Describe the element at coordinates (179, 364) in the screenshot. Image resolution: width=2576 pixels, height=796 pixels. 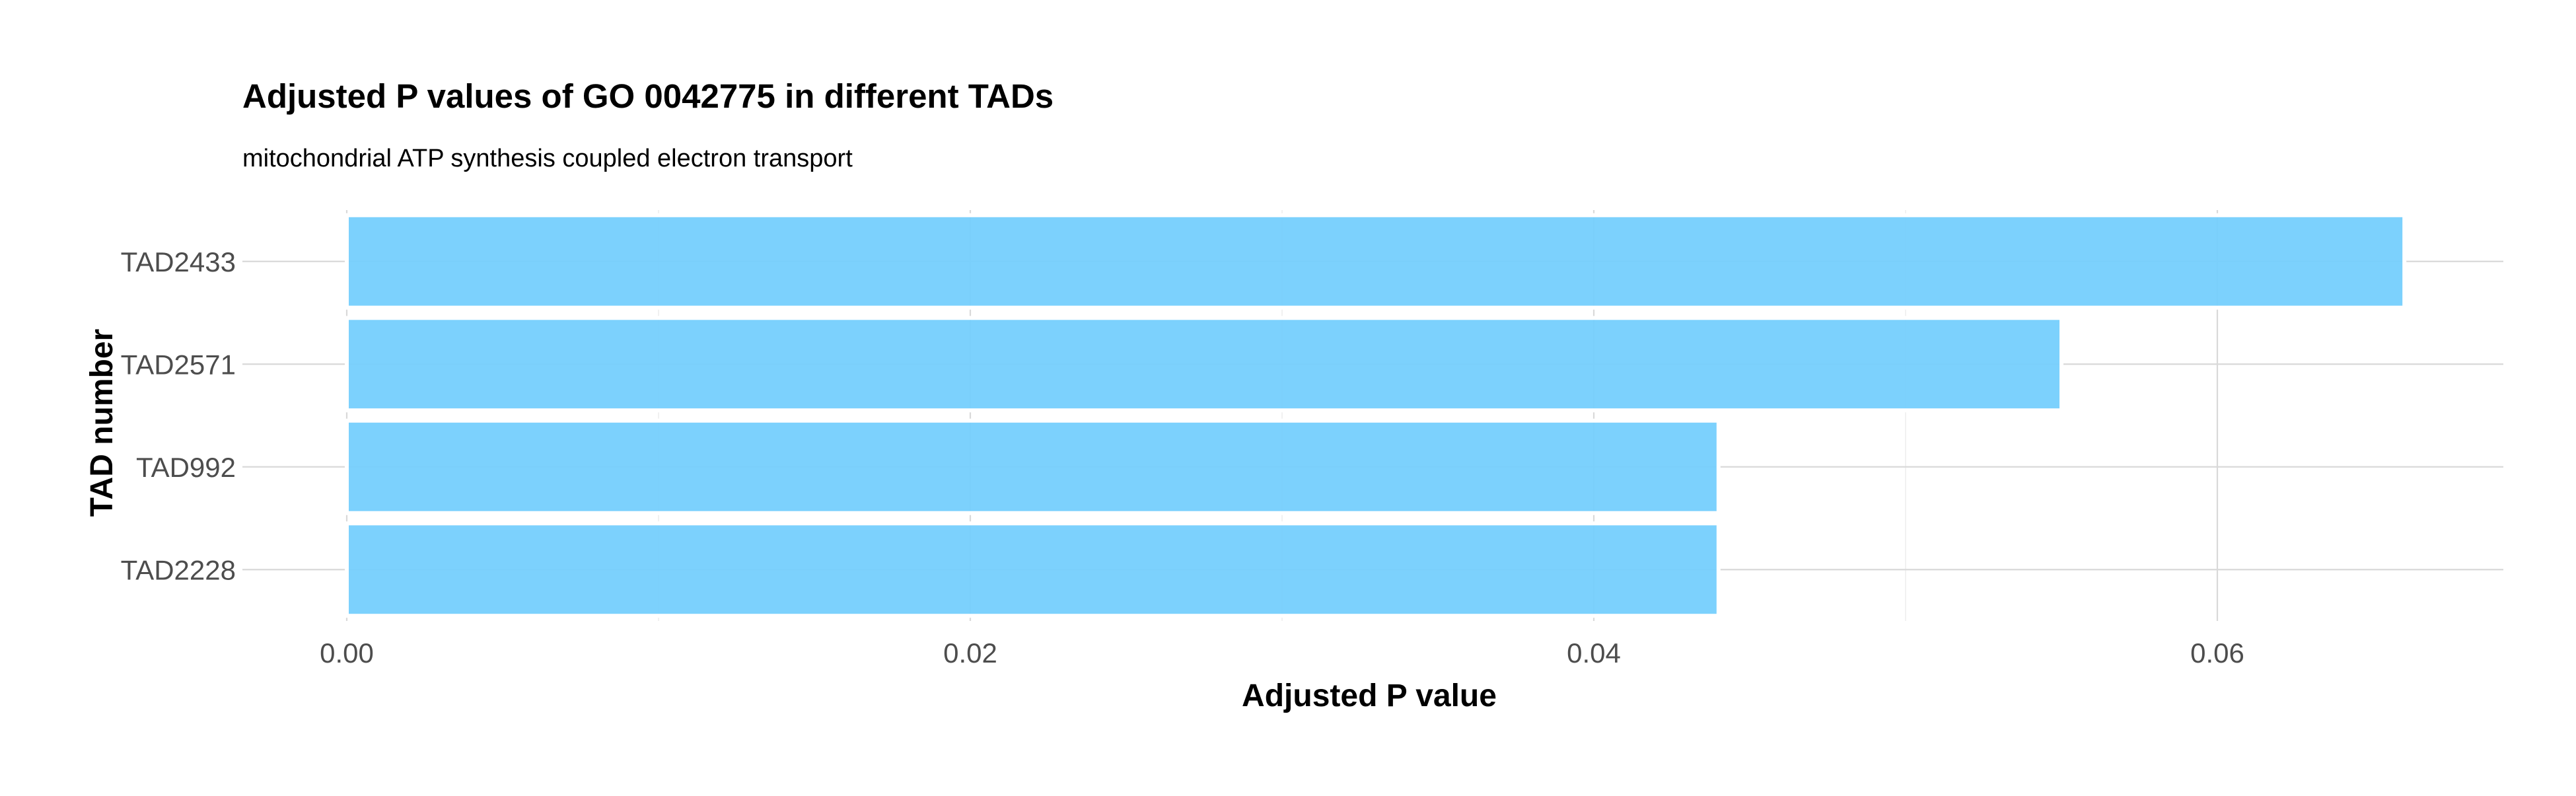
I see `y-tick-label: TAD2571` at that location.